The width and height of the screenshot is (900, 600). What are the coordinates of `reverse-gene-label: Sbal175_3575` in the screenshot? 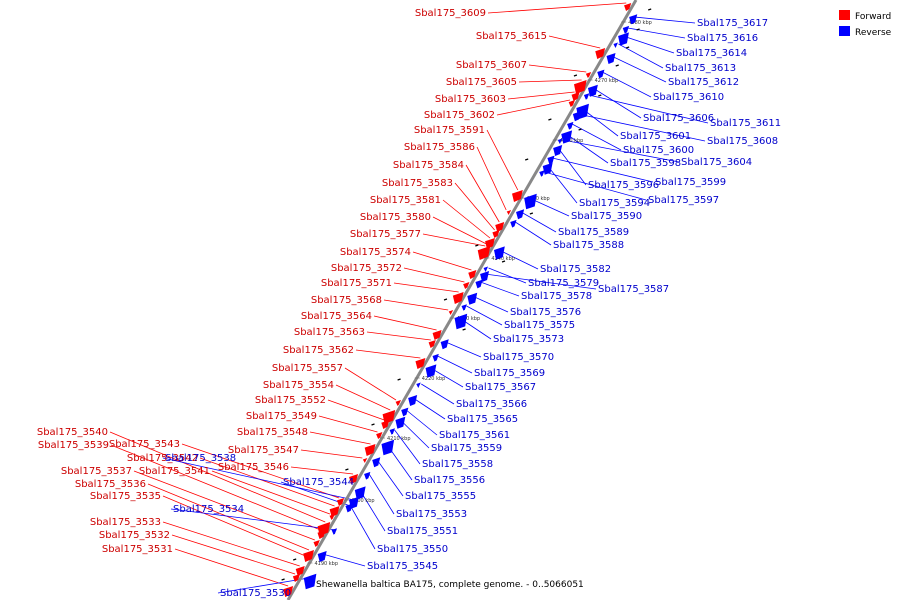 It's located at (539, 325).